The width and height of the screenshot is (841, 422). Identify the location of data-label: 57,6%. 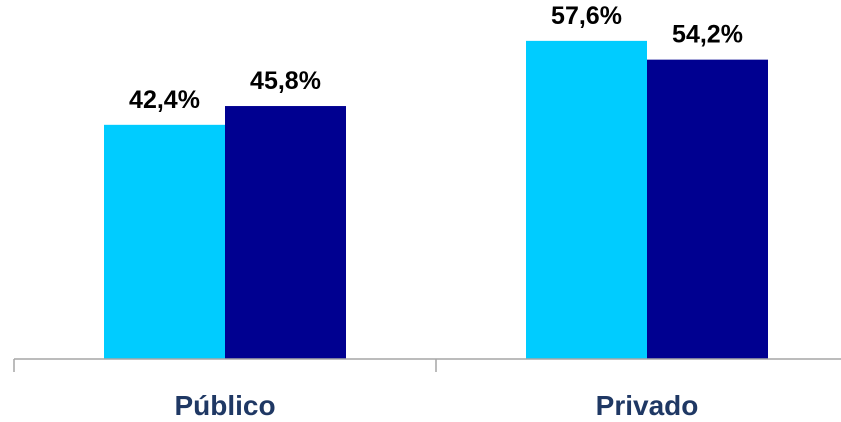
(586, 16).